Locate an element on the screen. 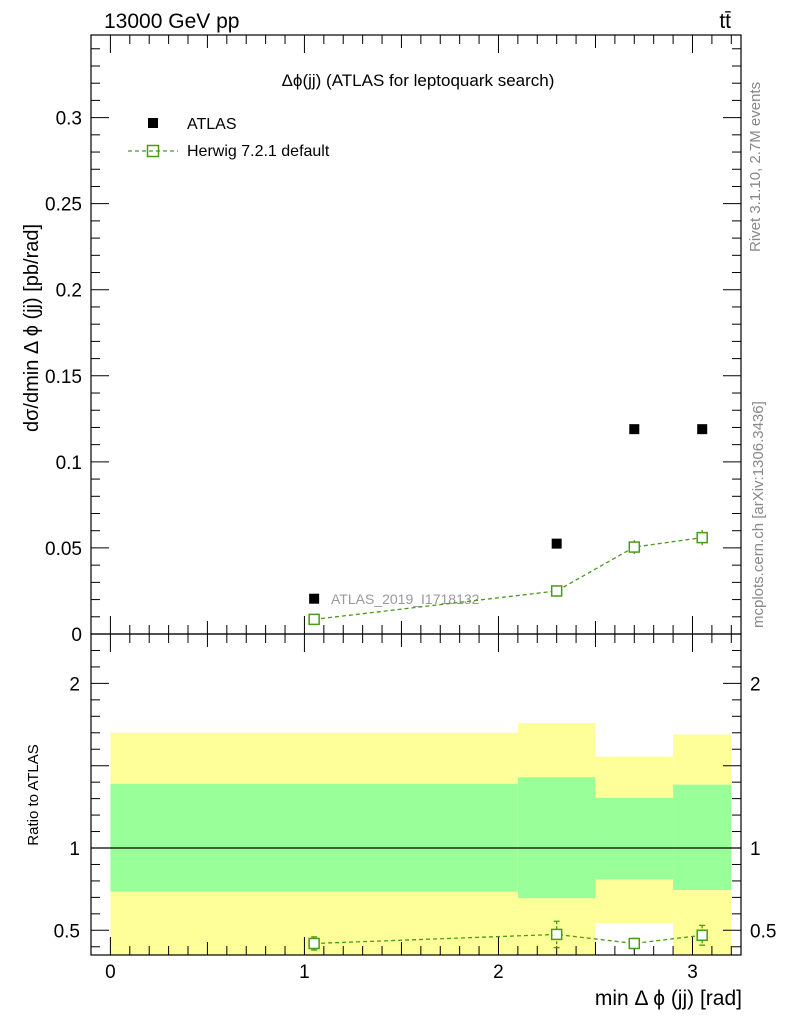  x-tick-label: 1 is located at coordinates (304, 972).